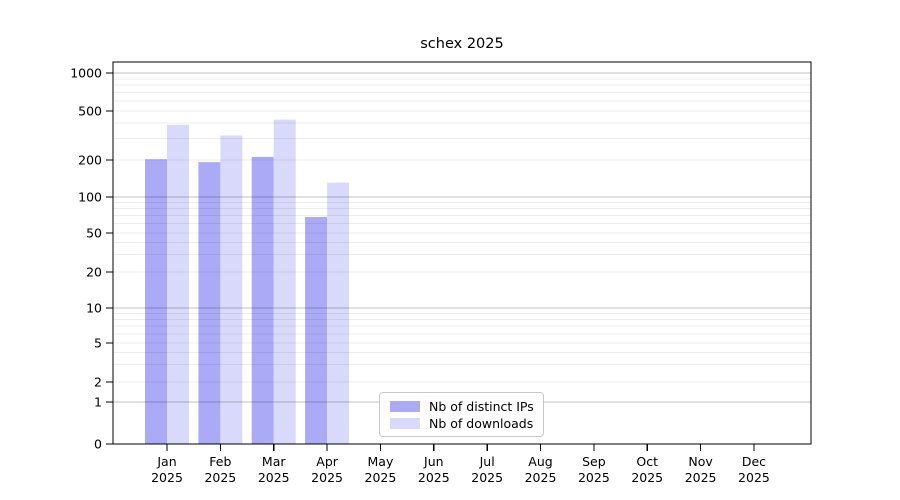  What do you see at coordinates (86, 73) in the screenshot?
I see `y-tick-label: 1000` at bounding box center [86, 73].